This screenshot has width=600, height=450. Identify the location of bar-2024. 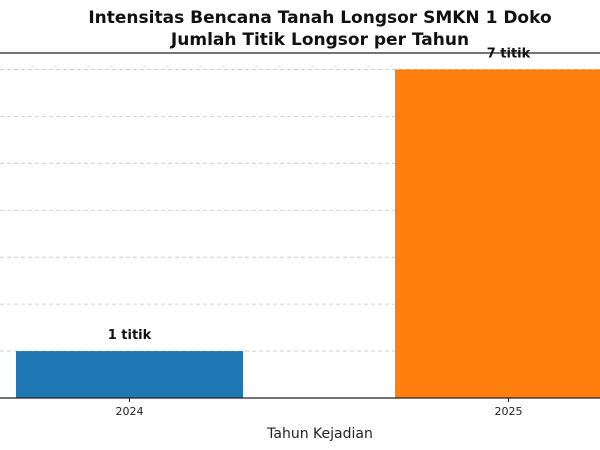
(129, 374).